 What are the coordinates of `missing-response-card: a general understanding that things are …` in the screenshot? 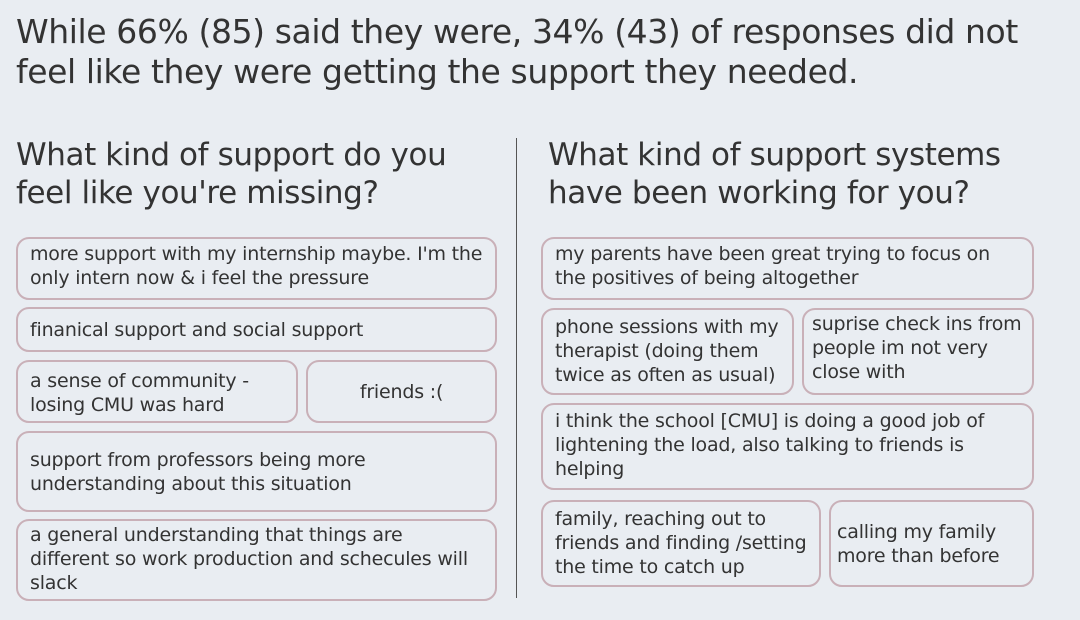 It's located at (256, 560).